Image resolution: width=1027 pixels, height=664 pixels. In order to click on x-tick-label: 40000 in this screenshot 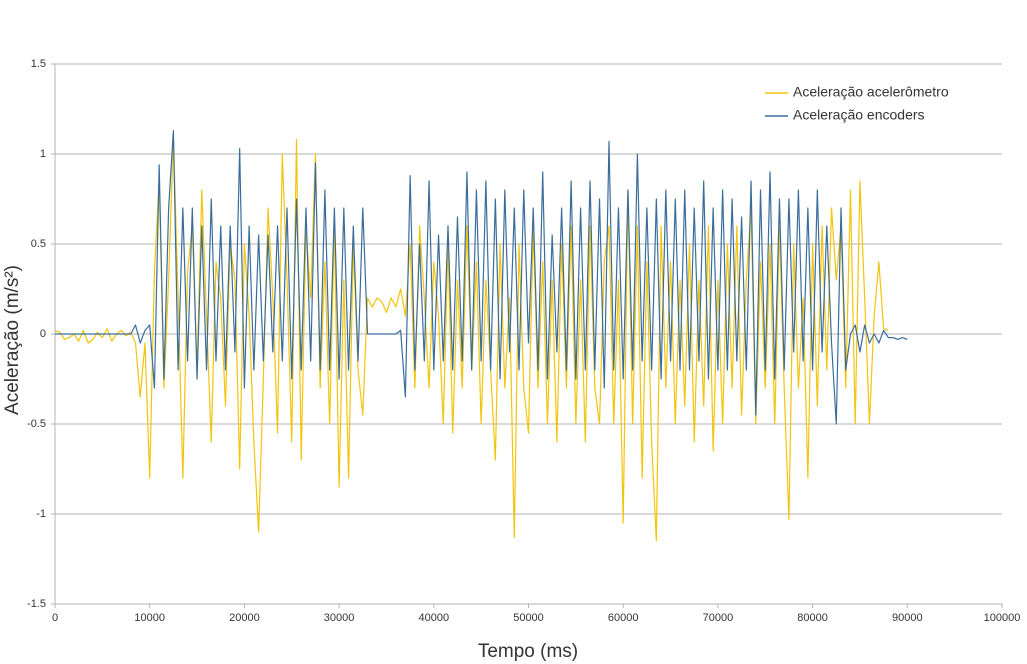, I will do `click(434, 618)`.